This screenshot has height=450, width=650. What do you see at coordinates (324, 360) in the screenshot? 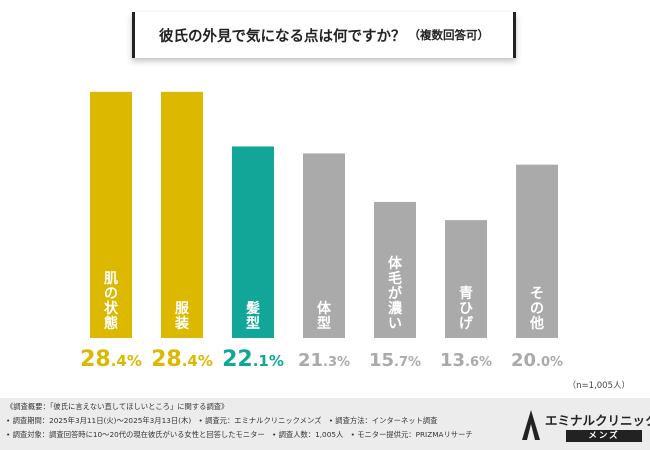
I see `value-label-4: 21.3%` at bounding box center [324, 360].